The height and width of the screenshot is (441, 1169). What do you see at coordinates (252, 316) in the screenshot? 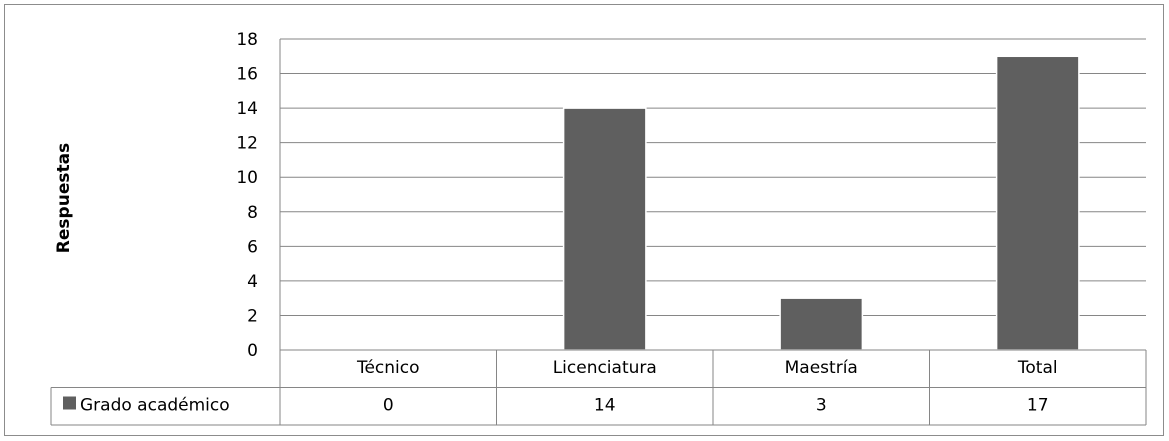
I see `y-tick-label: 2` at bounding box center [252, 316].